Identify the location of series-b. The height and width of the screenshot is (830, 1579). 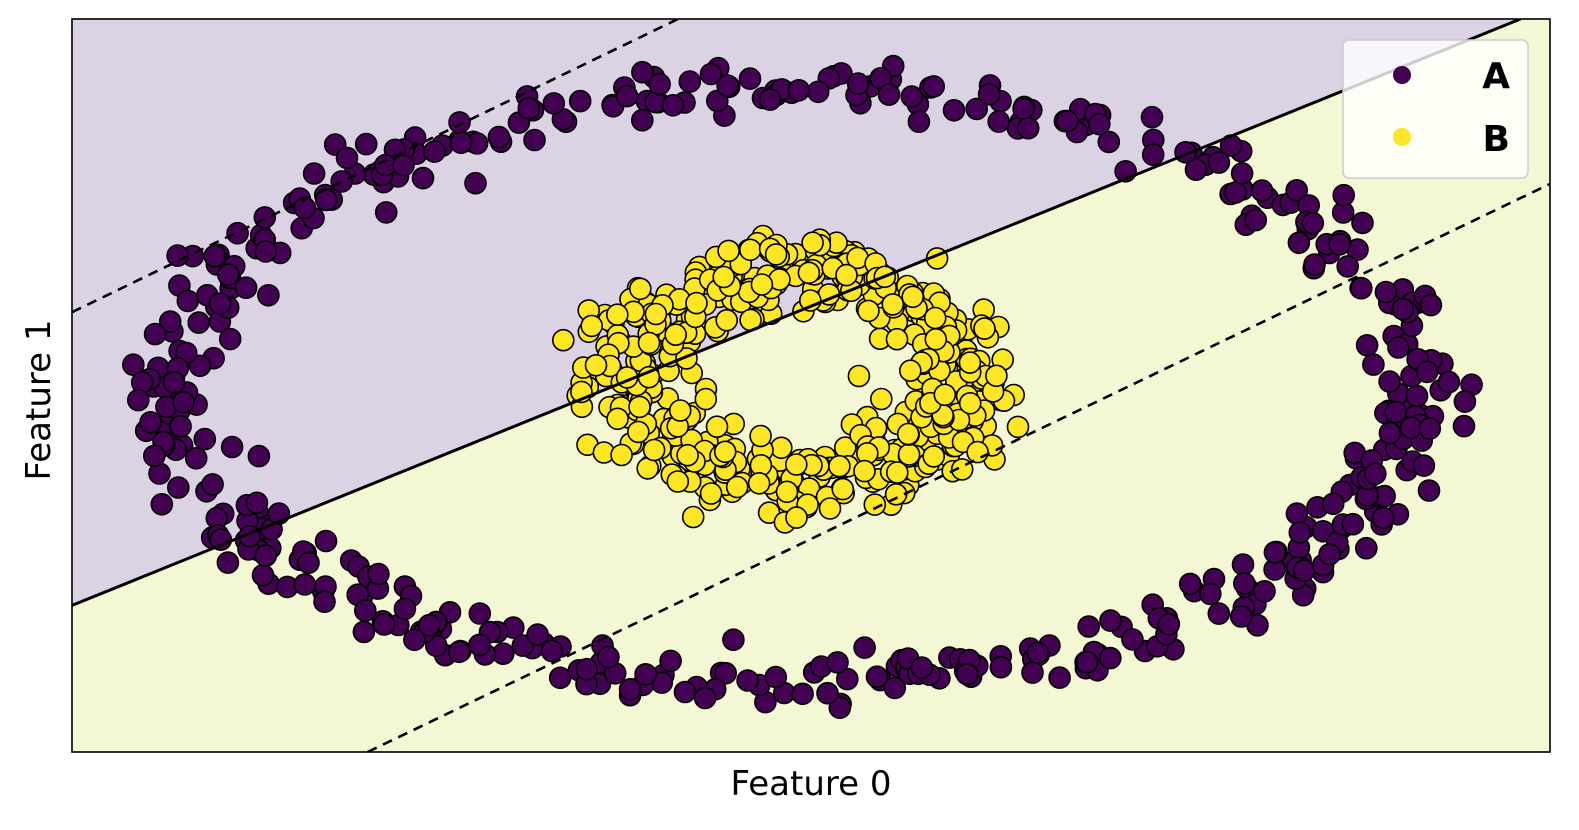
(790, 379).